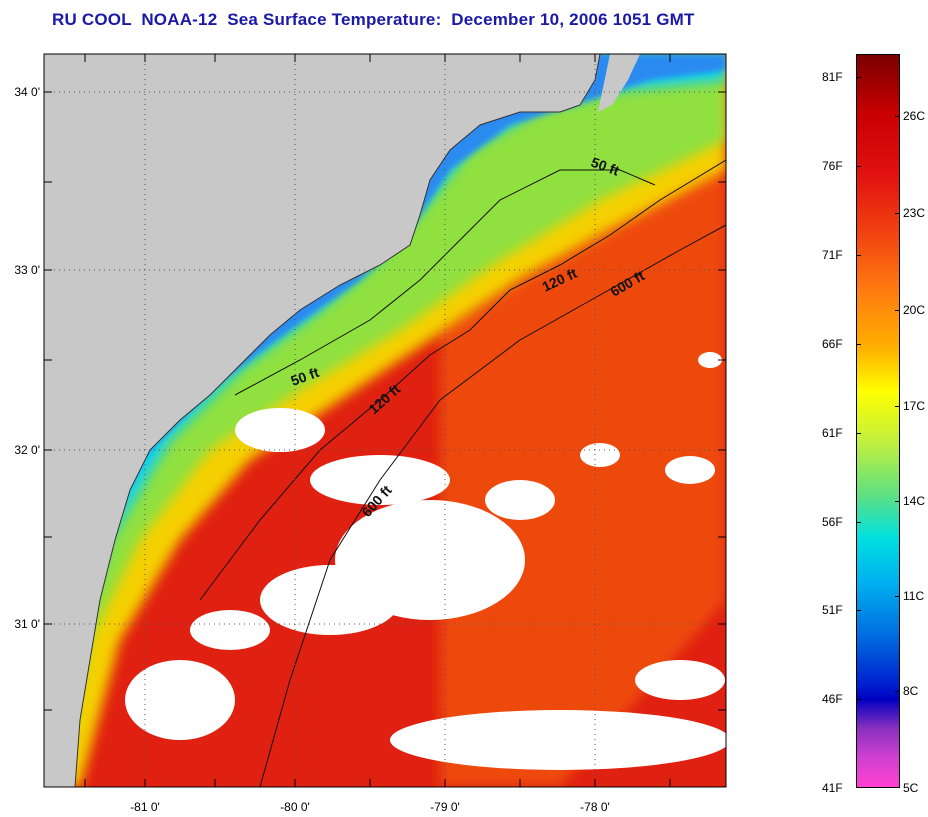 Image resolution: width=928 pixels, height=817 pixels. I want to click on colorbar-c-label: 11C, so click(914, 596).